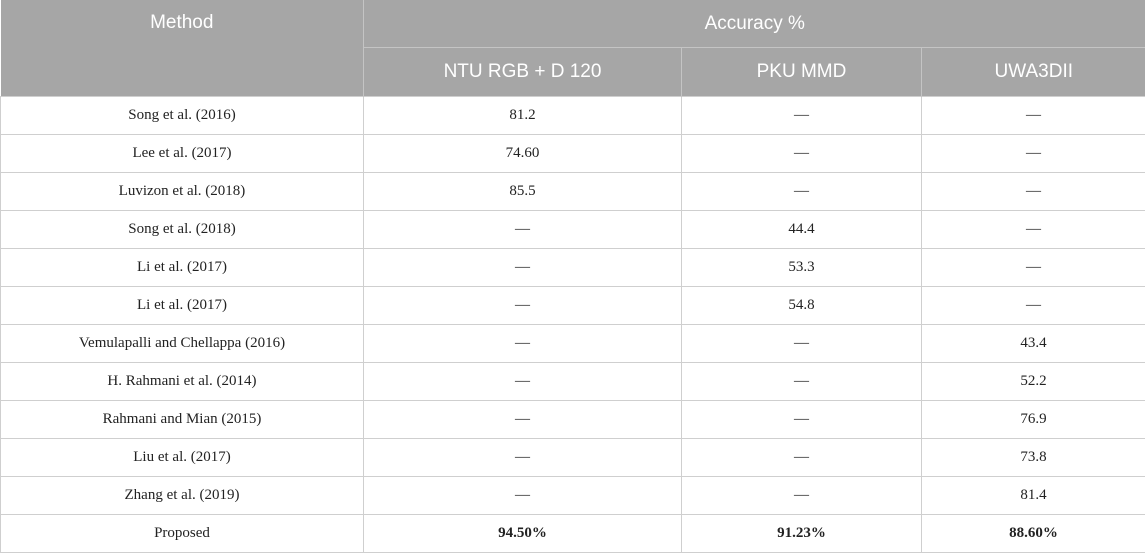 The image size is (1145, 558). Describe the element at coordinates (182, 48) in the screenshot. I see `header-method: Method` at that location.